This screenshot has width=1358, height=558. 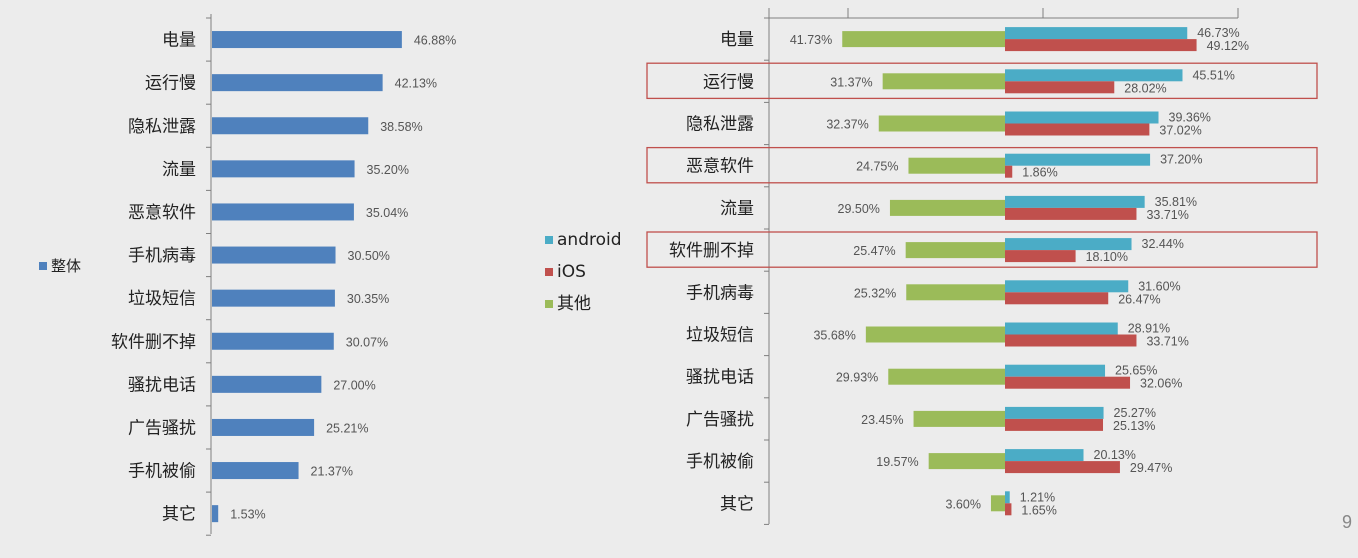 I want to click on left-value-label: 1.53%, so click(x=247, y=515).